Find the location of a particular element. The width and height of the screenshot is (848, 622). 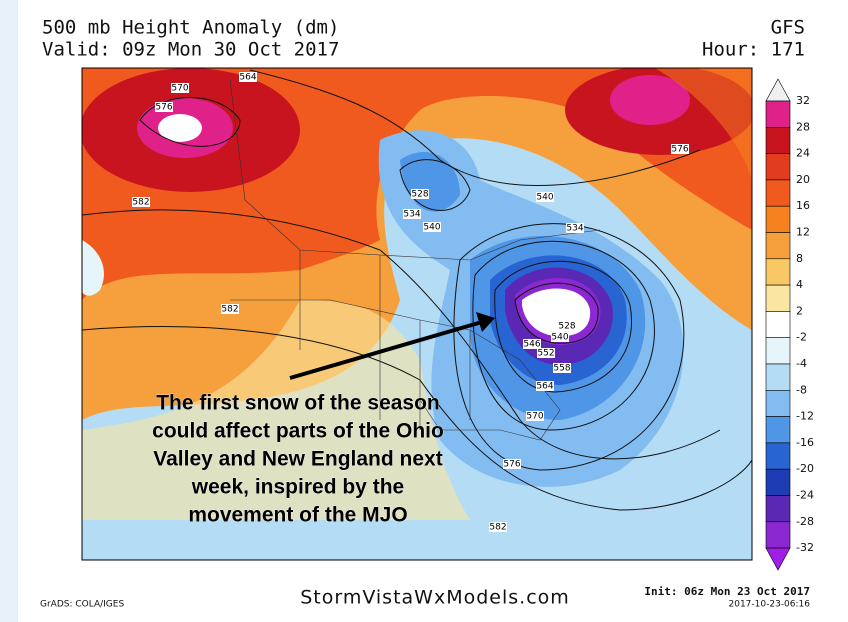

grads-credit: GrADS: COLA/IGES is located at coordinates (82, 605).